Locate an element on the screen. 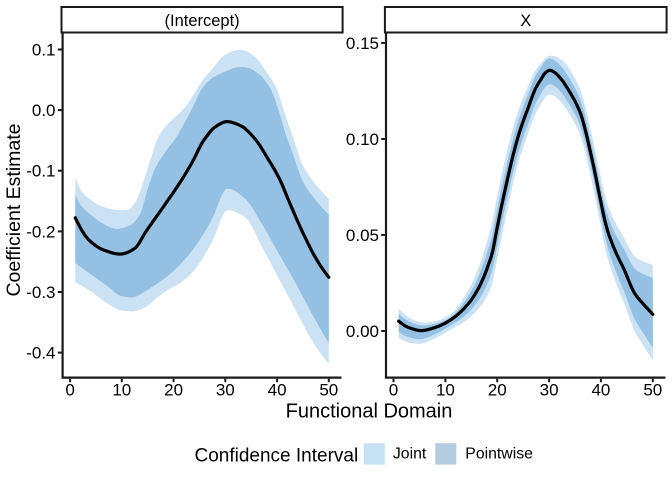 This screenshot has height=480, width=672. svg-text: -0.4 is located at coordinates (40, 353).